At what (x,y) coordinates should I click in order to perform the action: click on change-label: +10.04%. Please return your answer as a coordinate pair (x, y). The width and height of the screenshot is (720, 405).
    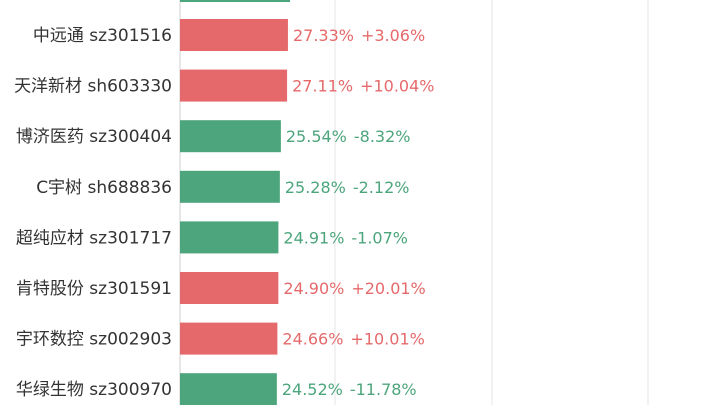
    Looking at the image, I should click on (397, 86).